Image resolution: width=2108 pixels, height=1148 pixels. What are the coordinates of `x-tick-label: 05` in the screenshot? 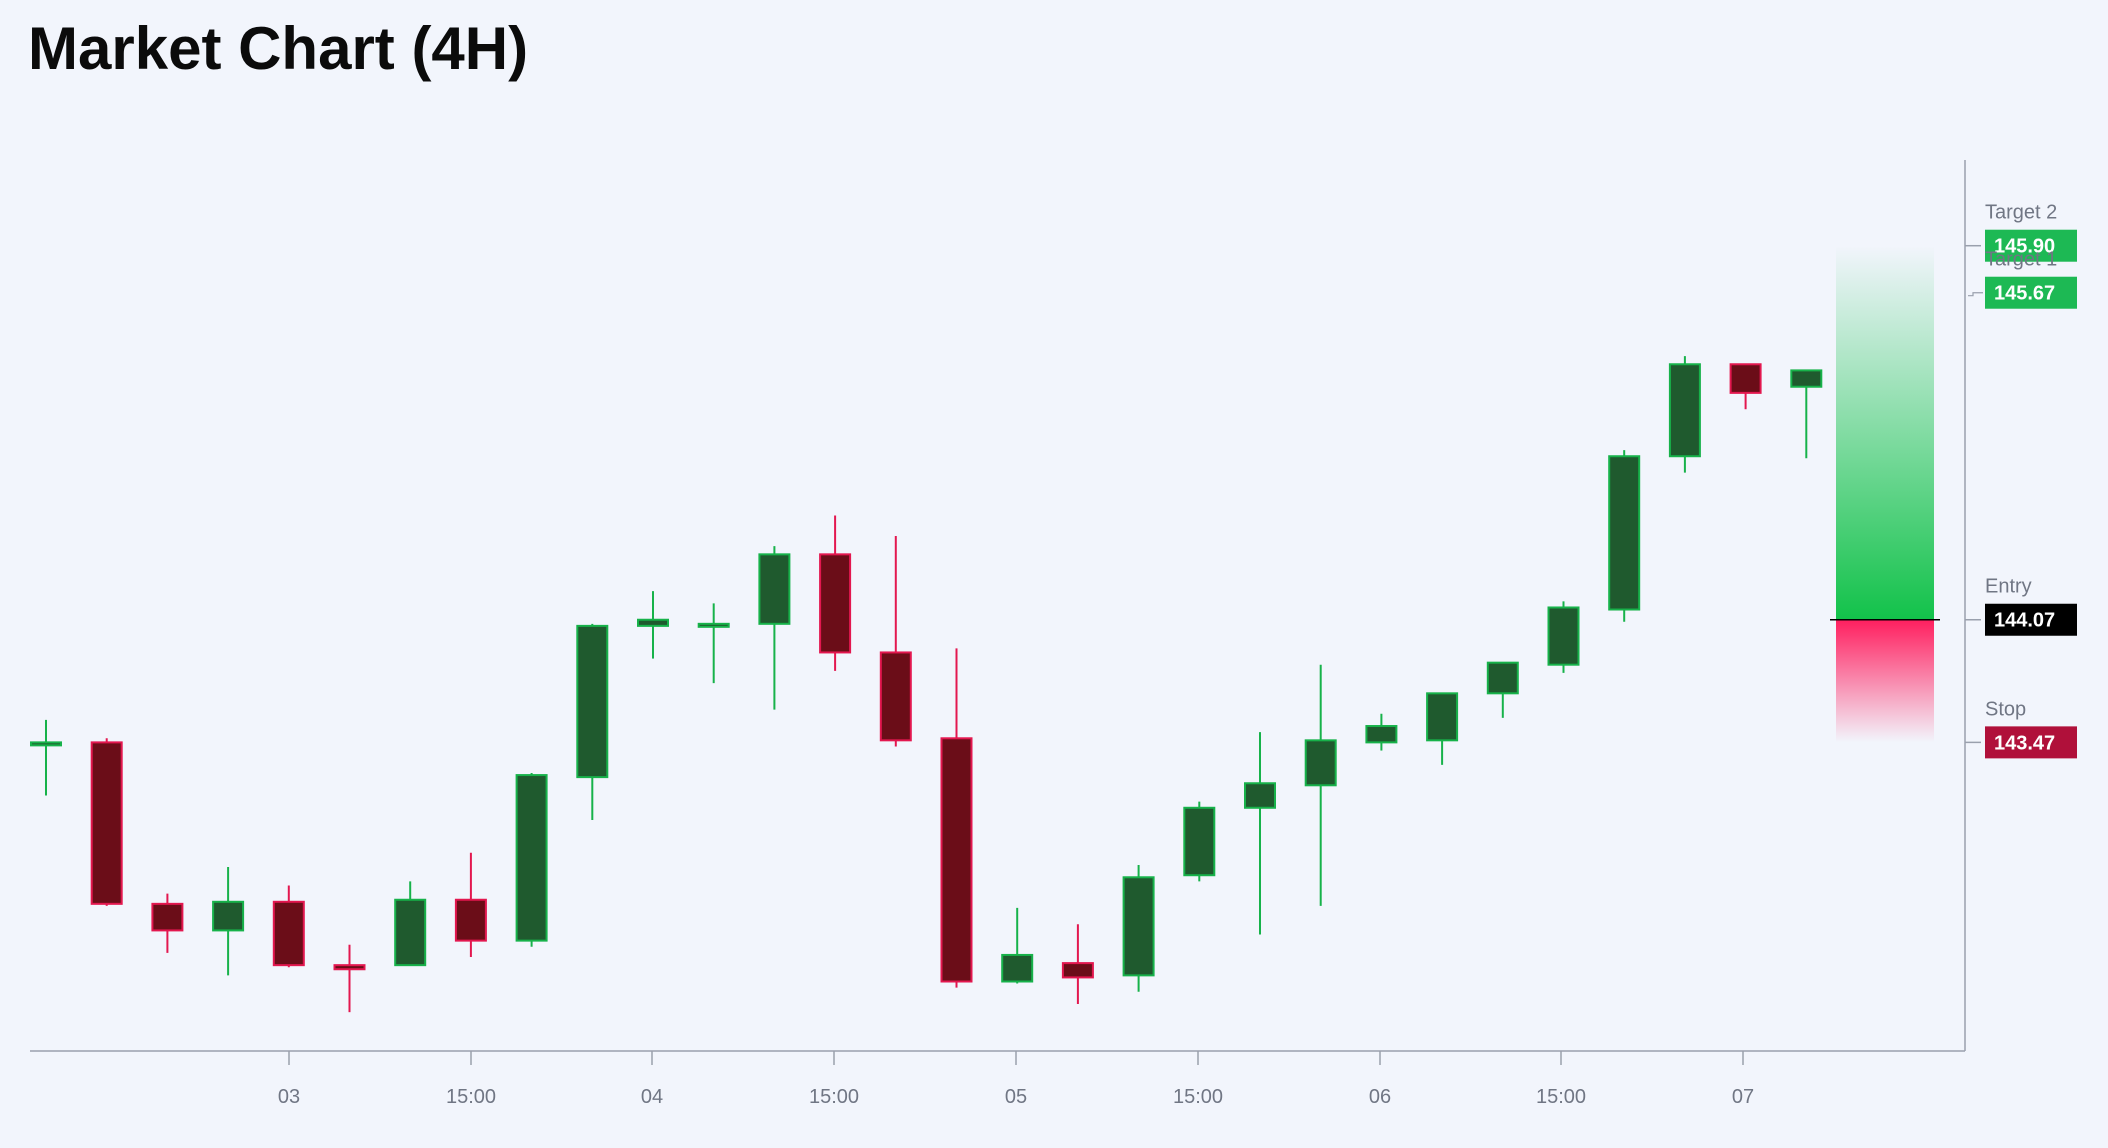 It's located at (1016, 1097).